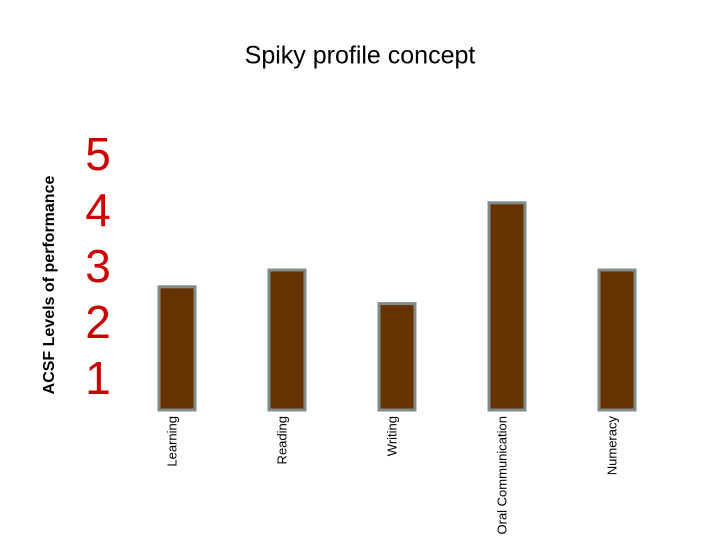 Image resolution: width=720 pixels, height=540 pixels. Describe the element at coordinates (49, 285) in the screenshot. I see `y-axis-title: ACSF Levels of performance` at that location.